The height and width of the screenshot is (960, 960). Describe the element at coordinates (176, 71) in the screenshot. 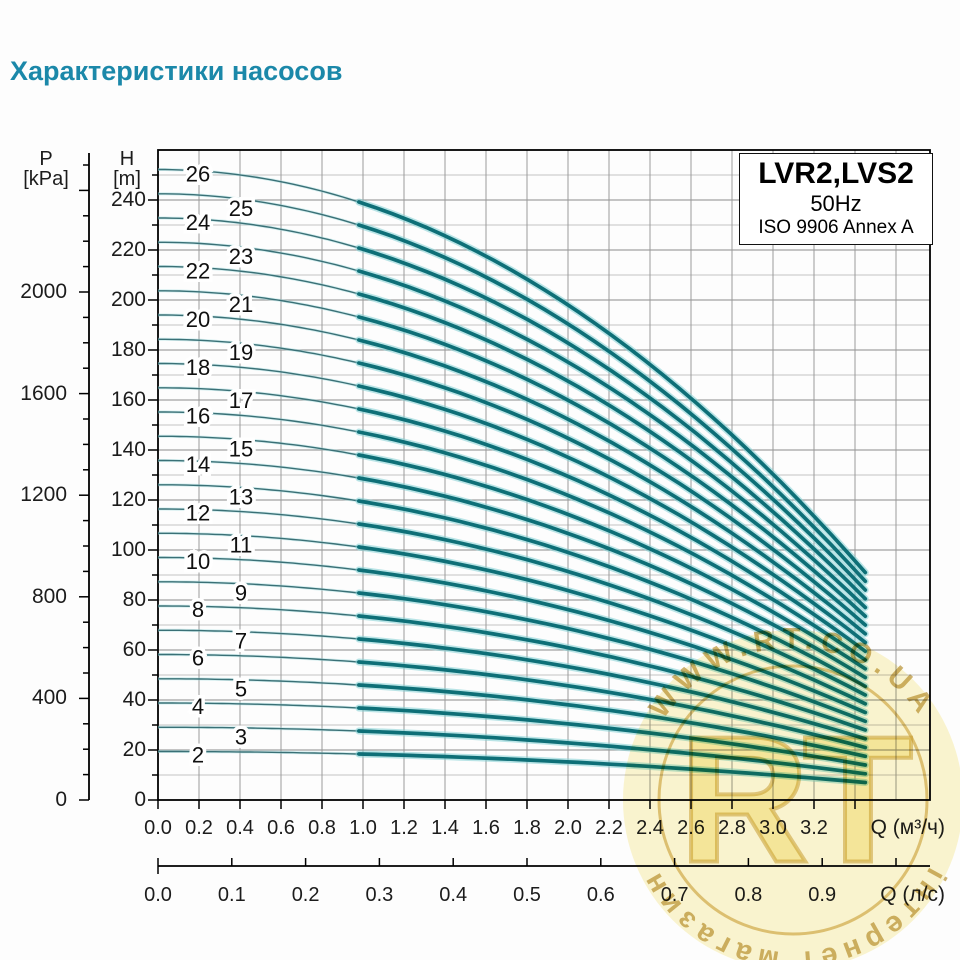

I see `page-title: Характеристики насосов` at that location.